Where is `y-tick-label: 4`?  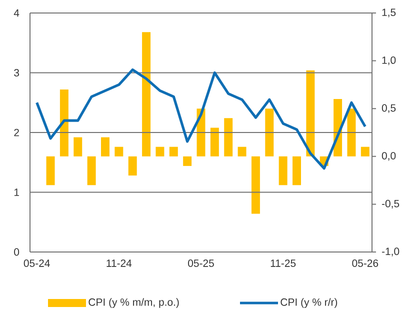 y-tick-label: 4 is located at coordinates (17, 13).